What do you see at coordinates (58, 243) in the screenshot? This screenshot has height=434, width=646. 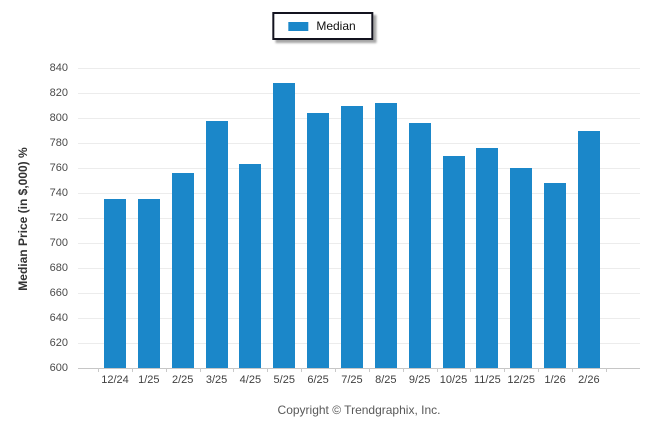 I see `y-tick-label: 700` at bounding box center [58, 243].